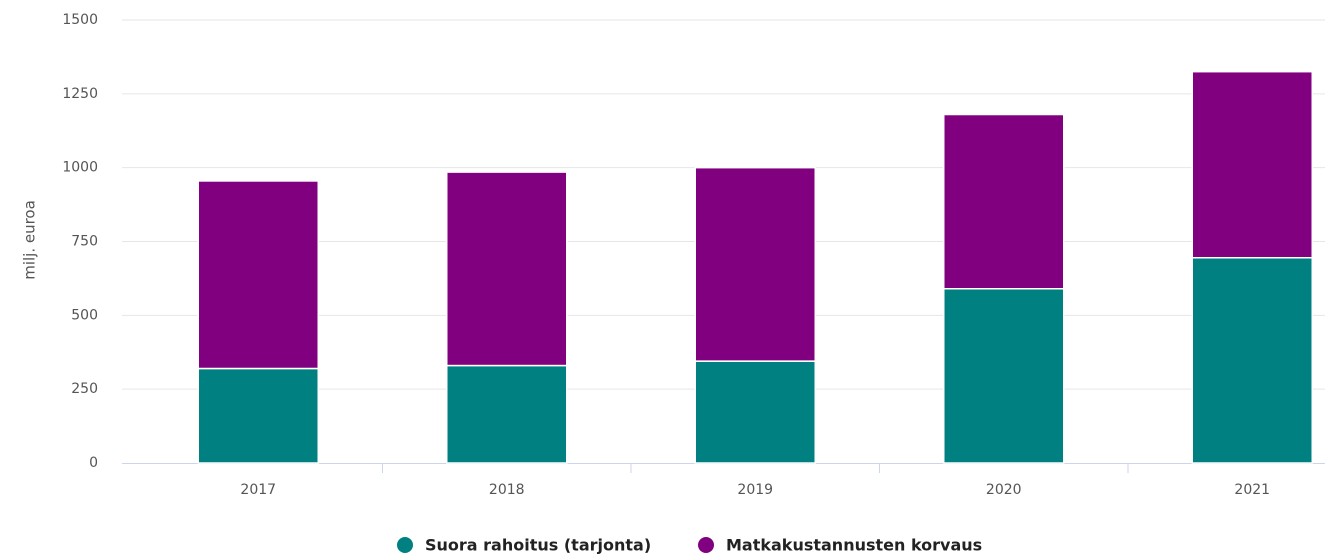 The image size is (1325, 555). Describe the element at coordinates (854, 545) in the screenshot. I see `legend-label: Matkakustannusten korvaus` at that location.